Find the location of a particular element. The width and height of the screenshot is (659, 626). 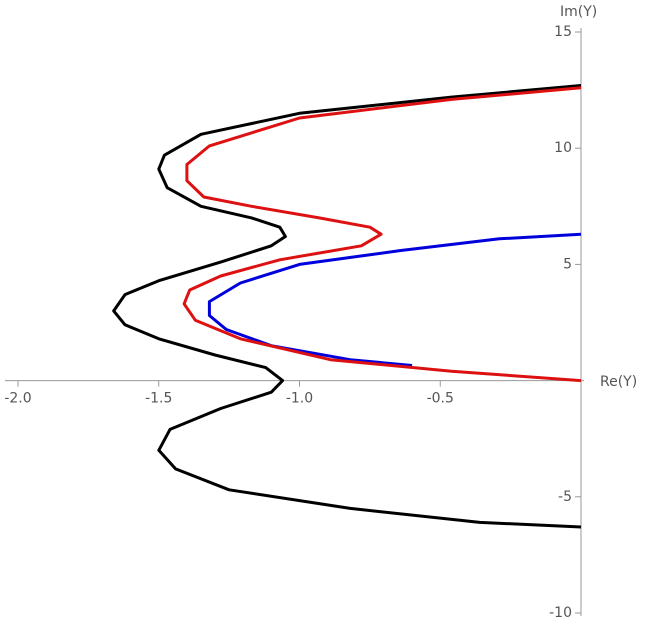

y-tick-label: 10 is located at coordinates (563, 148).